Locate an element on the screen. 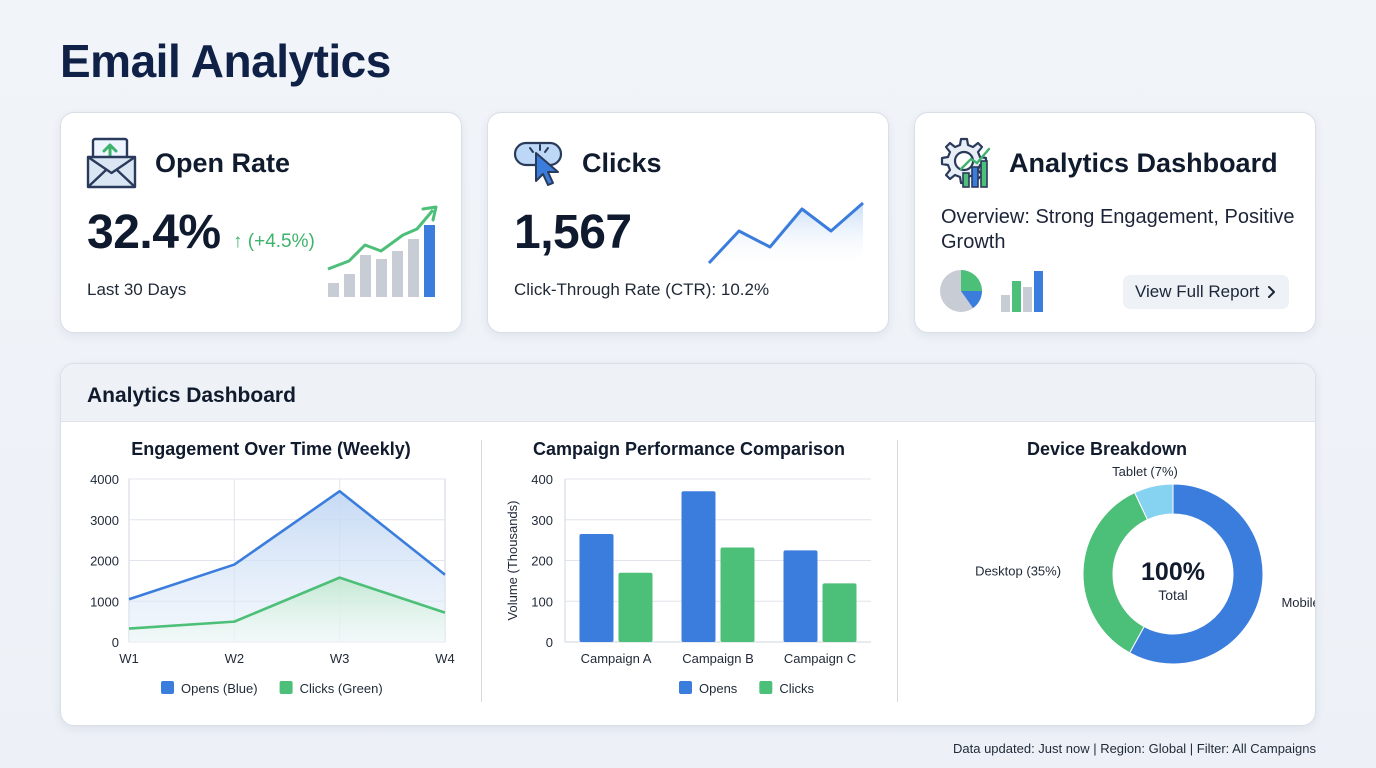 This screenshot has width=1376, height=768. series-area is located at coordinates (287, 609).